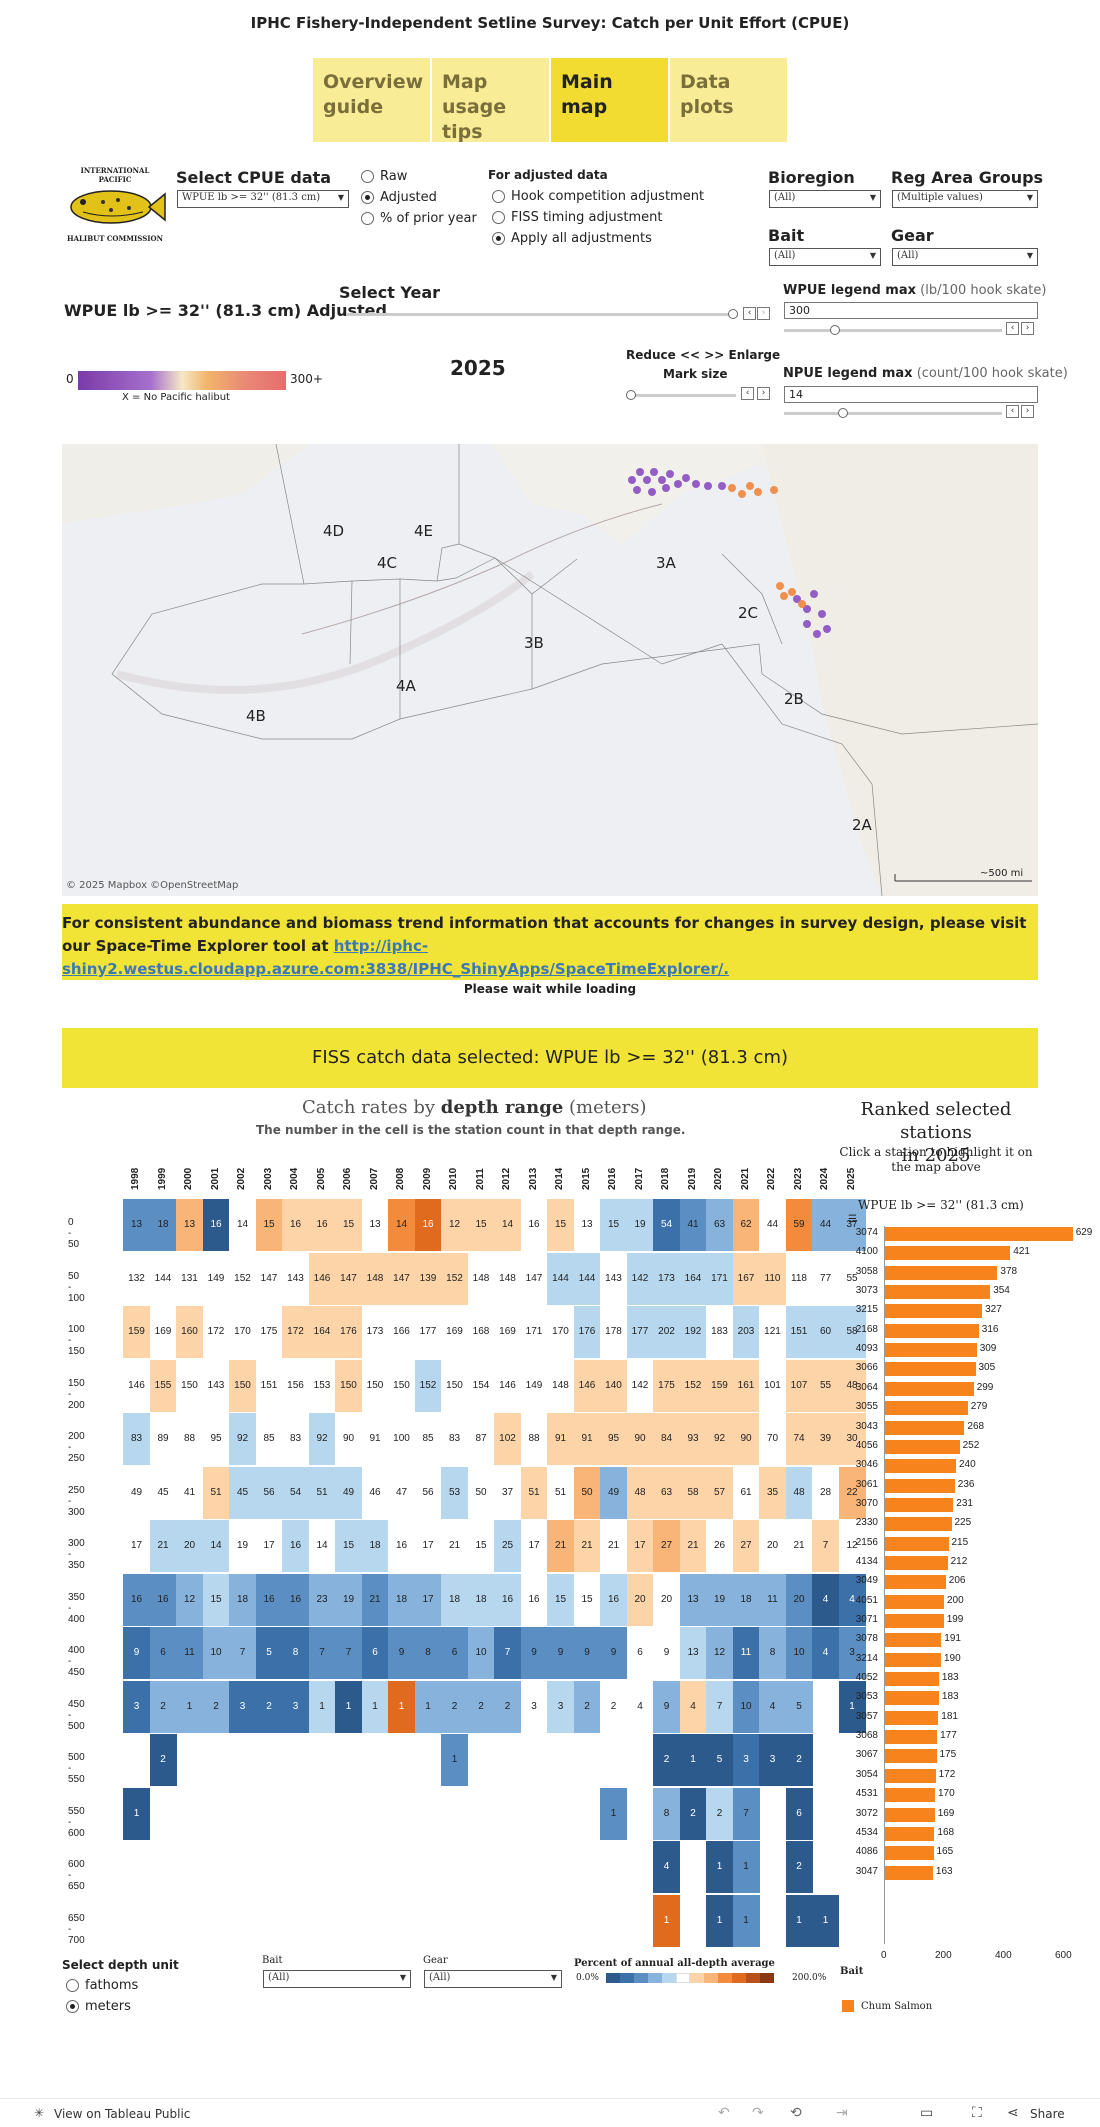 The height and width of the screenshot is (2127, 1100). Describe the element at coordinates (866, 1871) in the screenshot. I see `rank-station-label: 3047` at that location.